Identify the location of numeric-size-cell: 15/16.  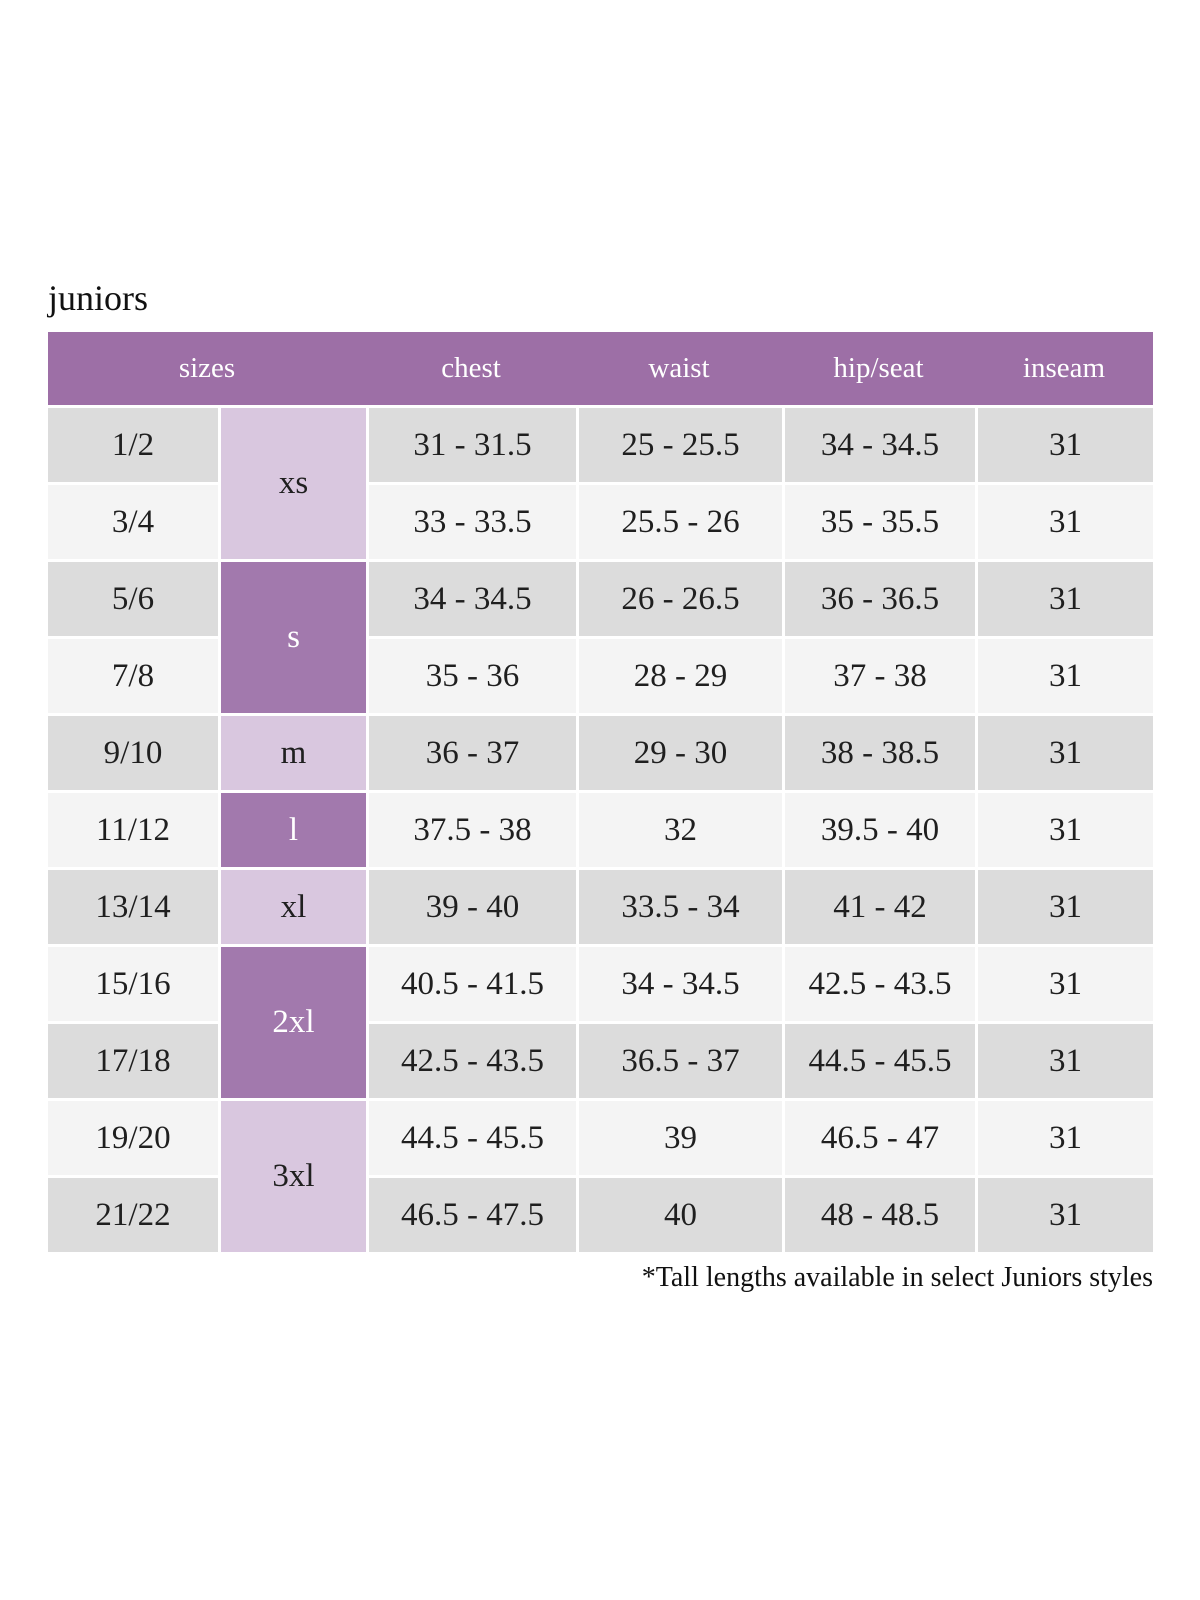
(133, 982).